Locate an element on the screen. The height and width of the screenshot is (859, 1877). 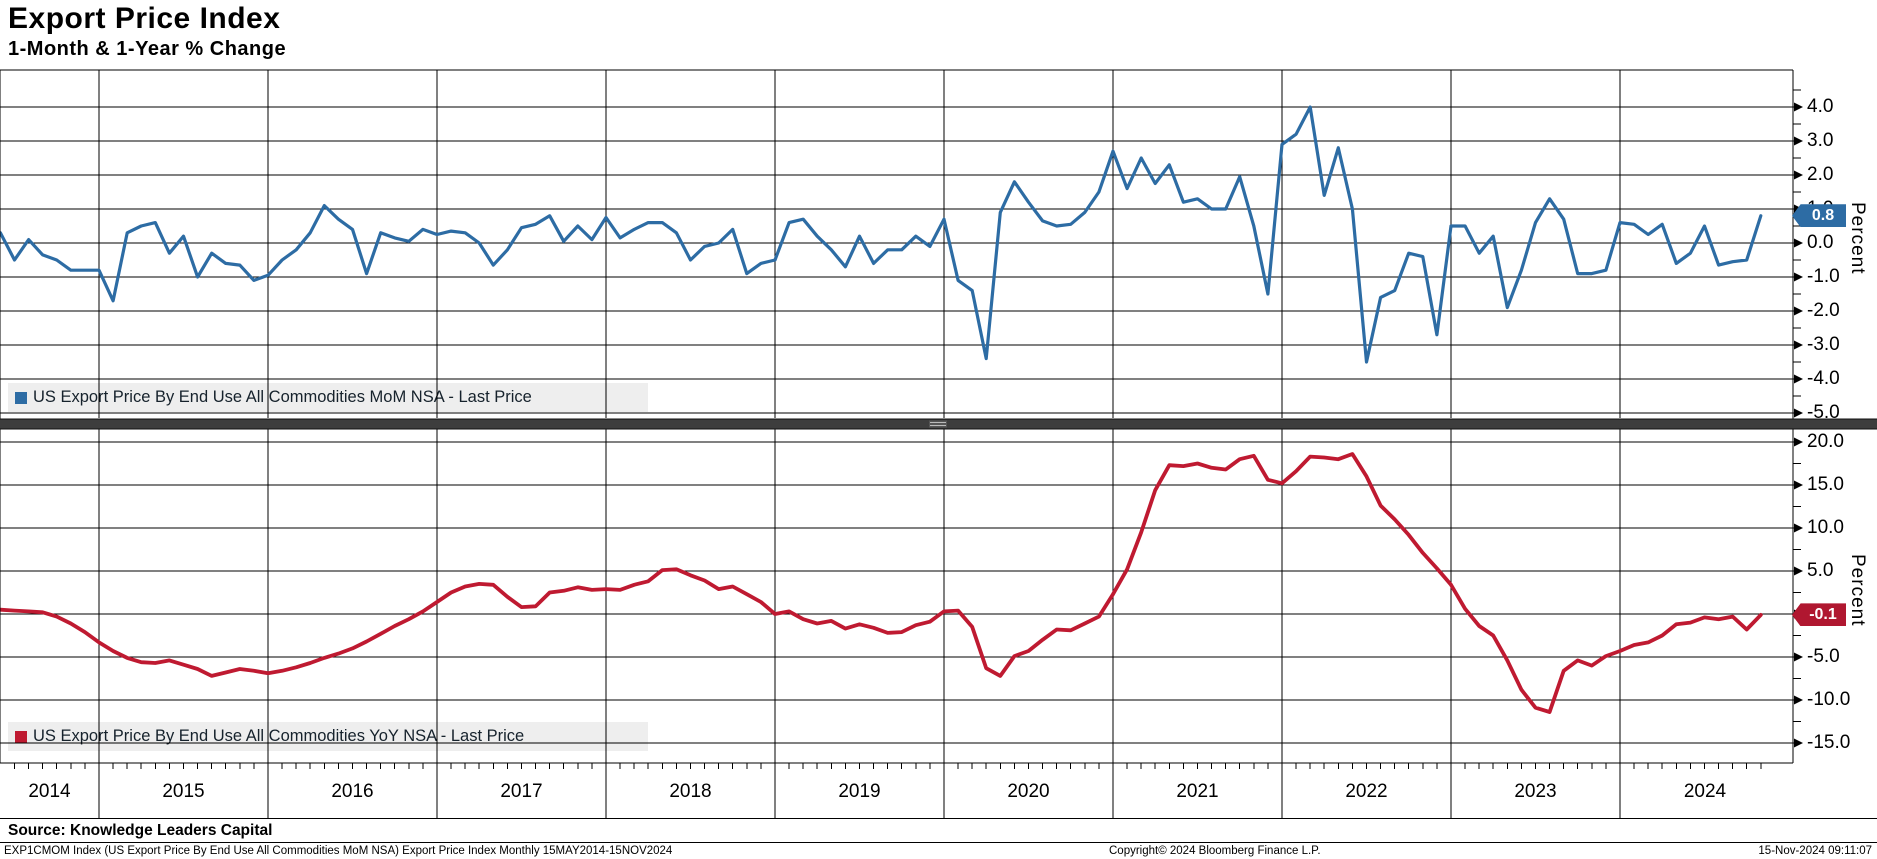
legend-swatch-mom-icon is located at coordinates (21, 397).